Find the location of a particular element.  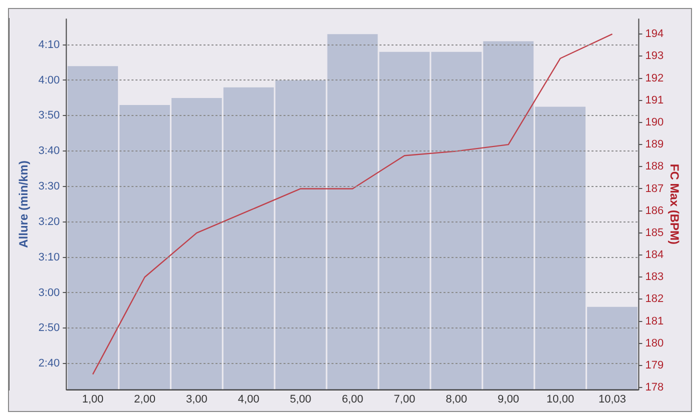

x-tick-label: 3,00 is located at coordinates (197, 399).